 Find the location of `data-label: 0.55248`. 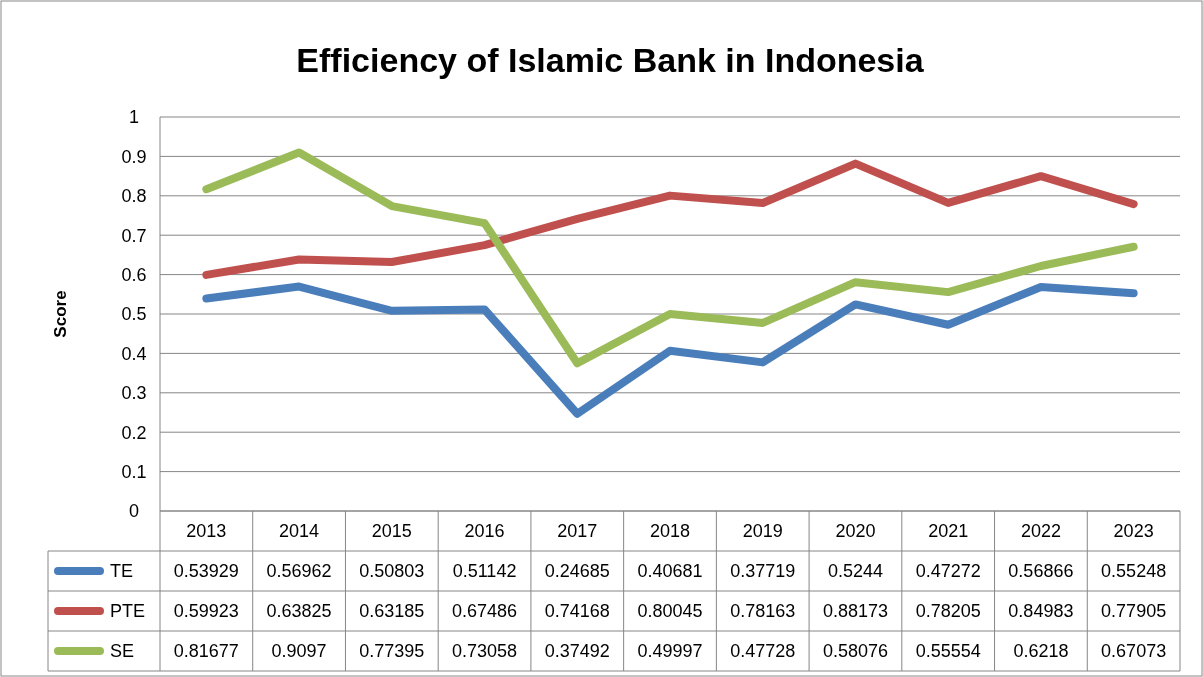

data-label: 0.55248 is located at coordinates (1134, 571).